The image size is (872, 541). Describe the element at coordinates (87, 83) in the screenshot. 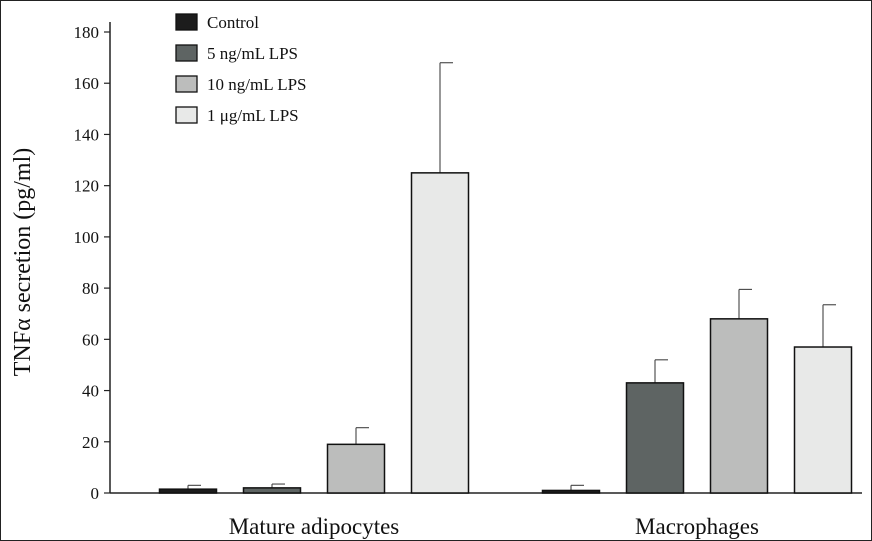

I see `y-tick-label: 160` at that location.